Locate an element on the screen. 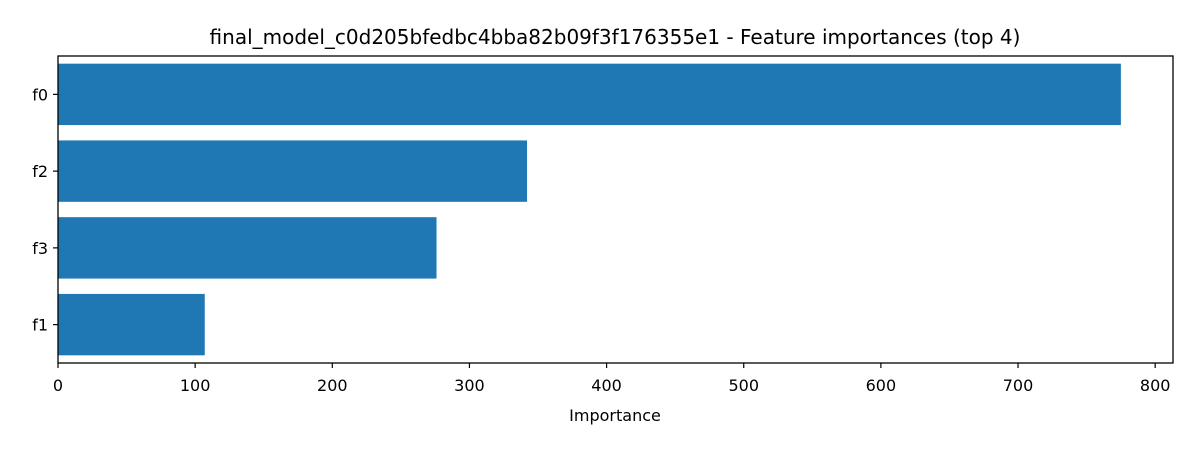 The height and width of the screenshot is (450, 1200). x-tick-label: 200 is located at coordinates (332, 385).